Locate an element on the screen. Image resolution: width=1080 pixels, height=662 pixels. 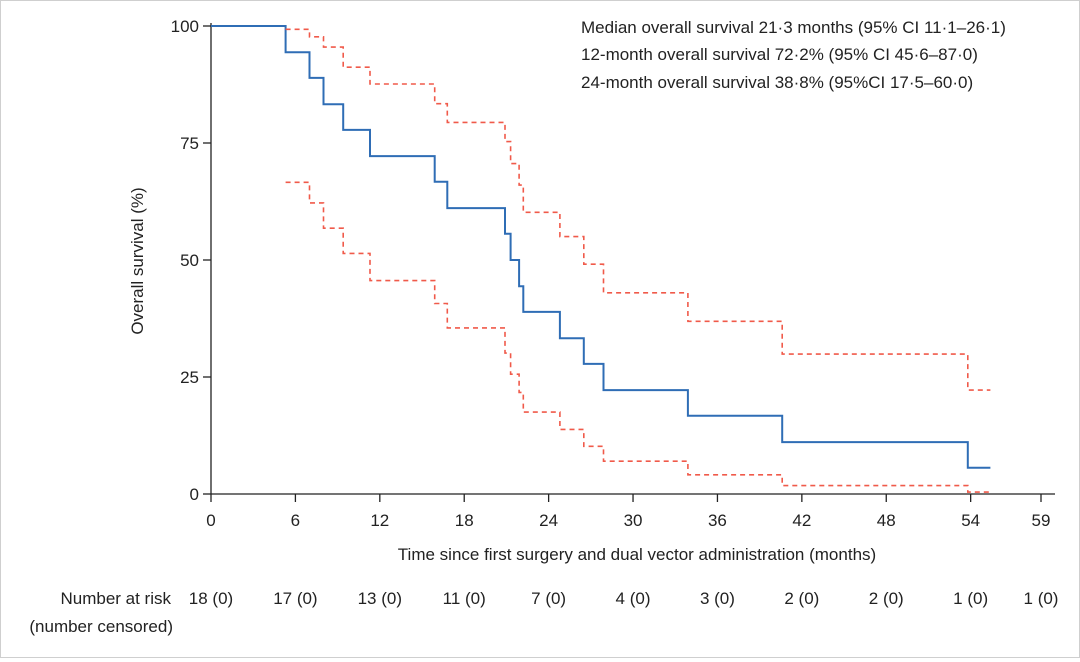
y-tick-label: 75 is located at coordinates (189, 143).